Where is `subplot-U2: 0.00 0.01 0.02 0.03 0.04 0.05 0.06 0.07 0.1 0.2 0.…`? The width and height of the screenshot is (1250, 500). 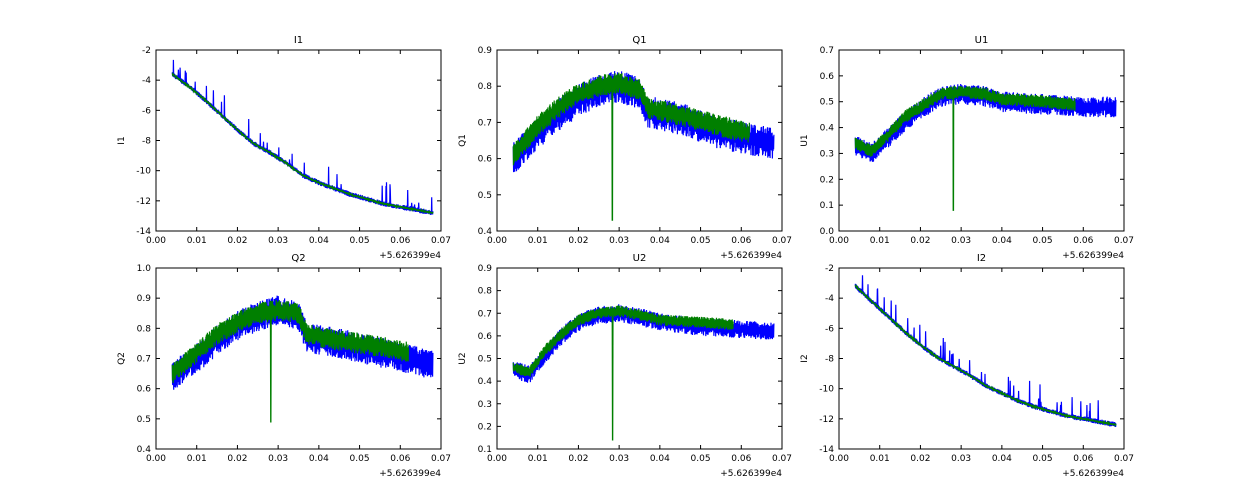 subplot-U2: 0.00 0.01 0.02 0.03 0.04 0.05 0.06 0.07 0.1 0.2 0.… is located at coordinates (625, 366).